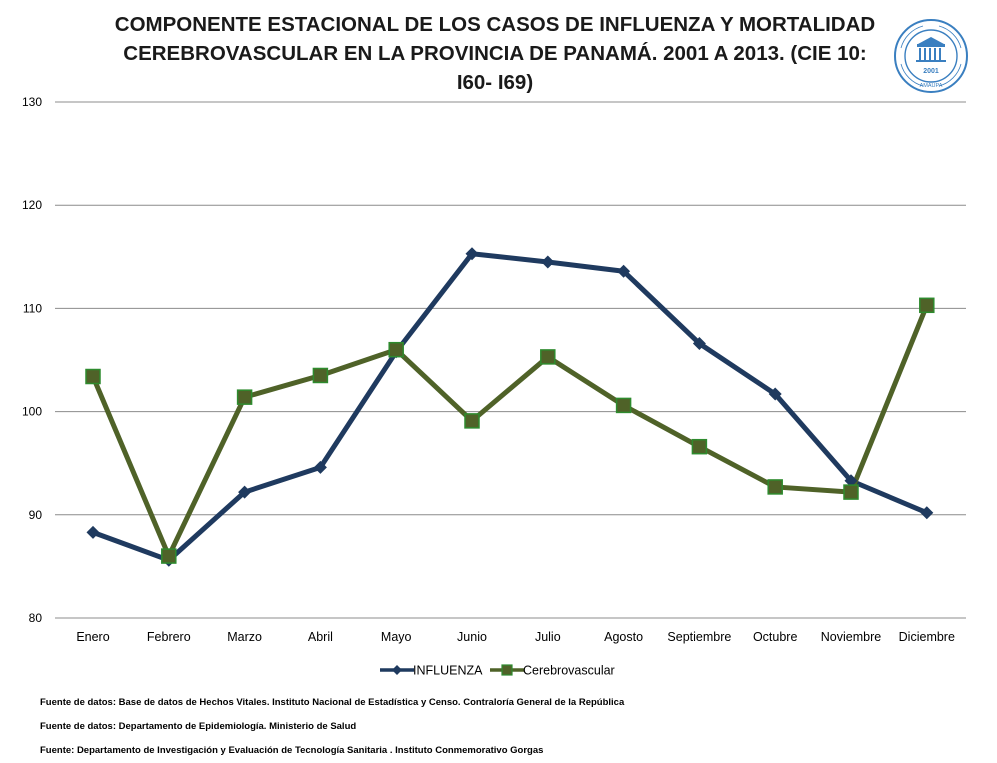 Image resolution: width=997 pixels, height=763 pixels. What do you see at coordinates (495, 82) in the screenshot?
I see `chart-title-line-3: I60- I69)` at bounding box center [495, 82].